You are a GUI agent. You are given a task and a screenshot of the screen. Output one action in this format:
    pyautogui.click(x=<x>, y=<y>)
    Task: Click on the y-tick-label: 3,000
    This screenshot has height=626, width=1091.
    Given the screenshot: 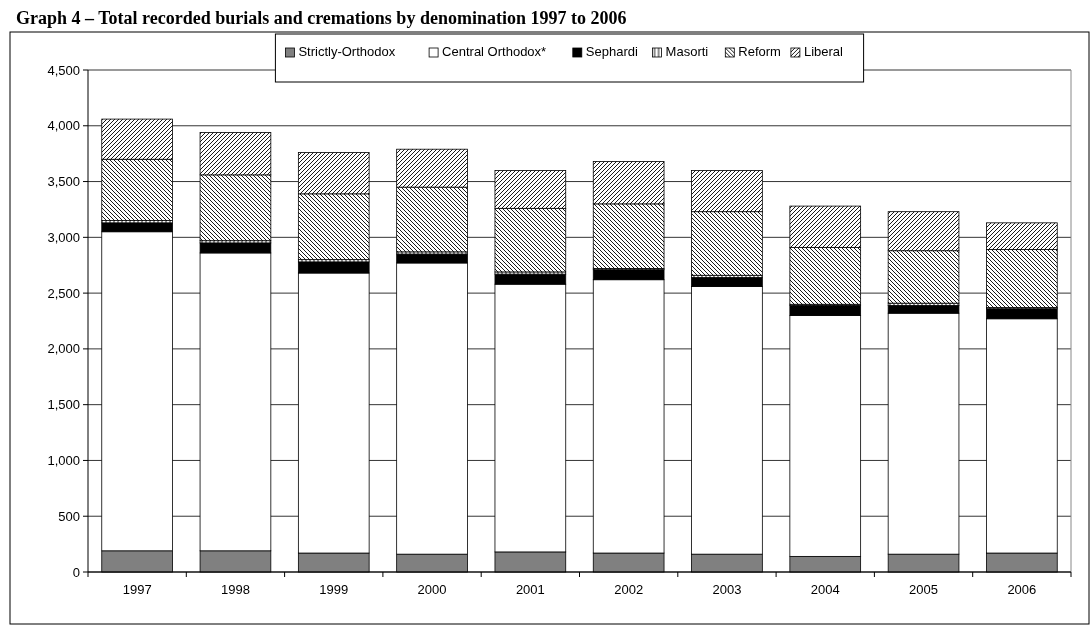 What is the action you would take?
    pyautogui.click(x=63, y=237)
    